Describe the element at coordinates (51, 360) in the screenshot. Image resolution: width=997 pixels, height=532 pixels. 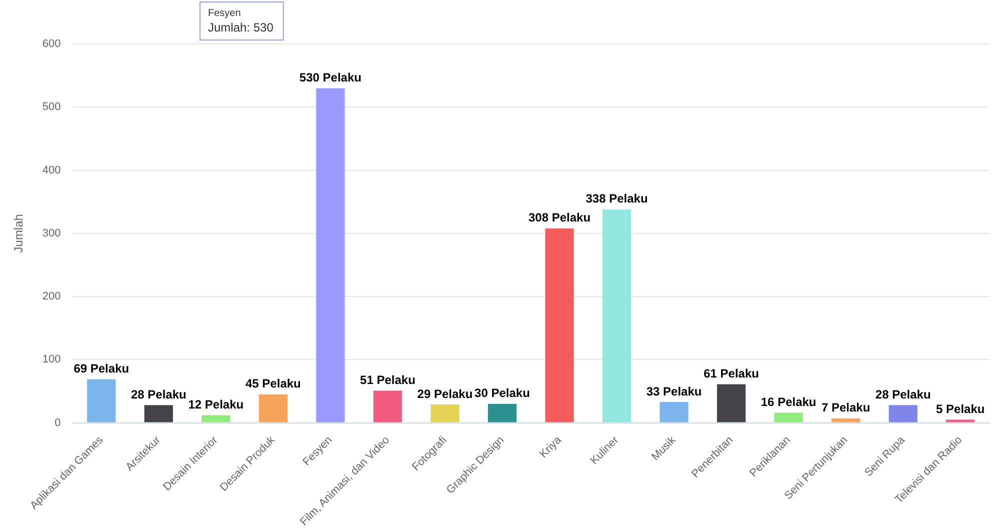
I see `y-tick-label: 100` at that location.